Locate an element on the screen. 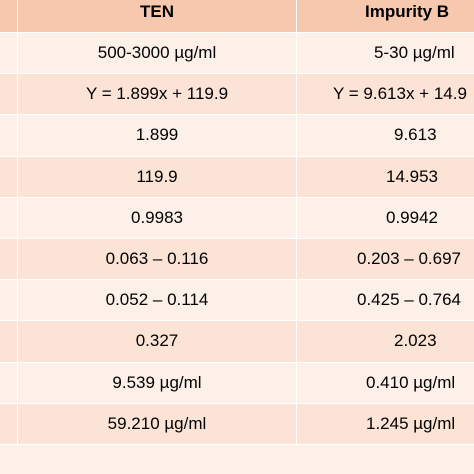  table-row: 0.063 – 0.116 0.203 – 0.697 is located at coordinates (237, 259).